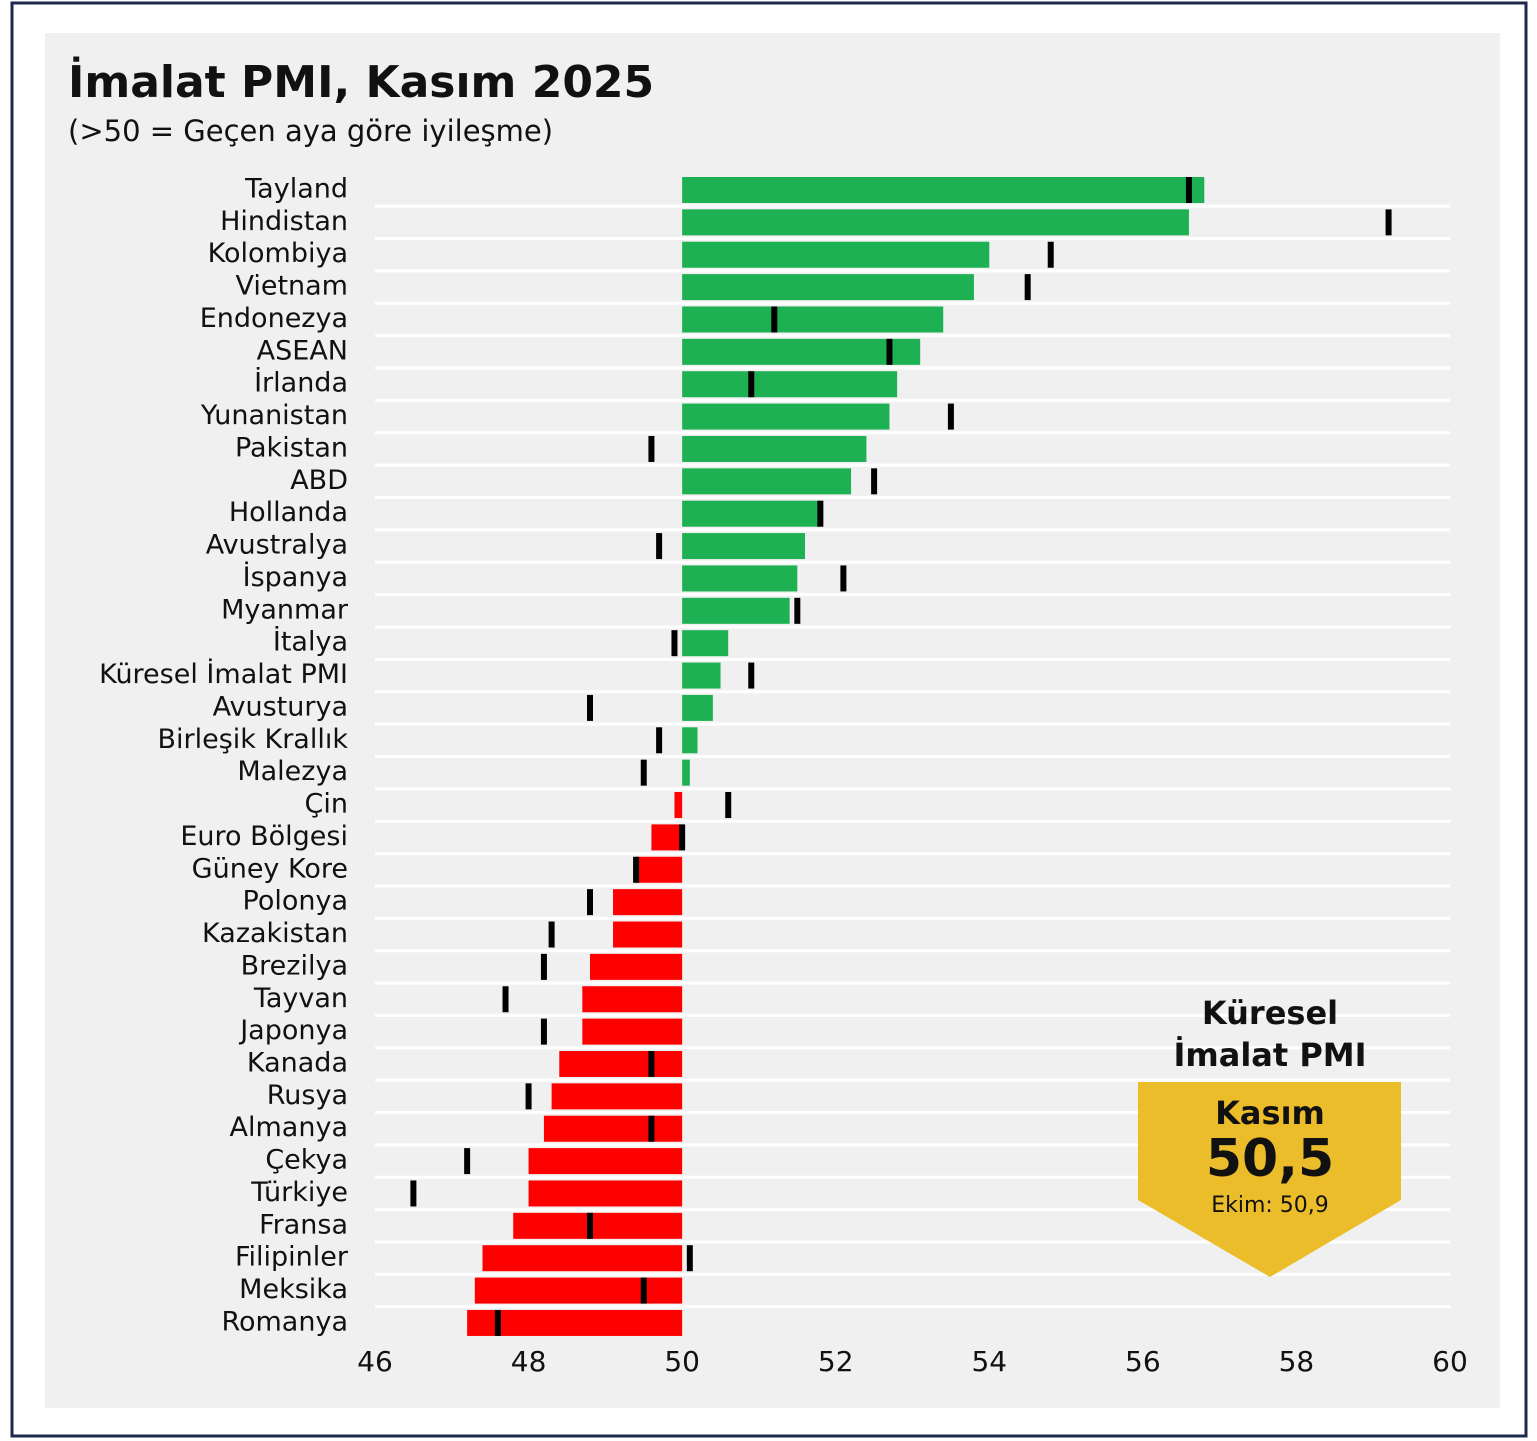  What do you see at coordinates (291, 447) in the screenshot?
I see `category-label: Pakistan` at bounding box center [291, 447].